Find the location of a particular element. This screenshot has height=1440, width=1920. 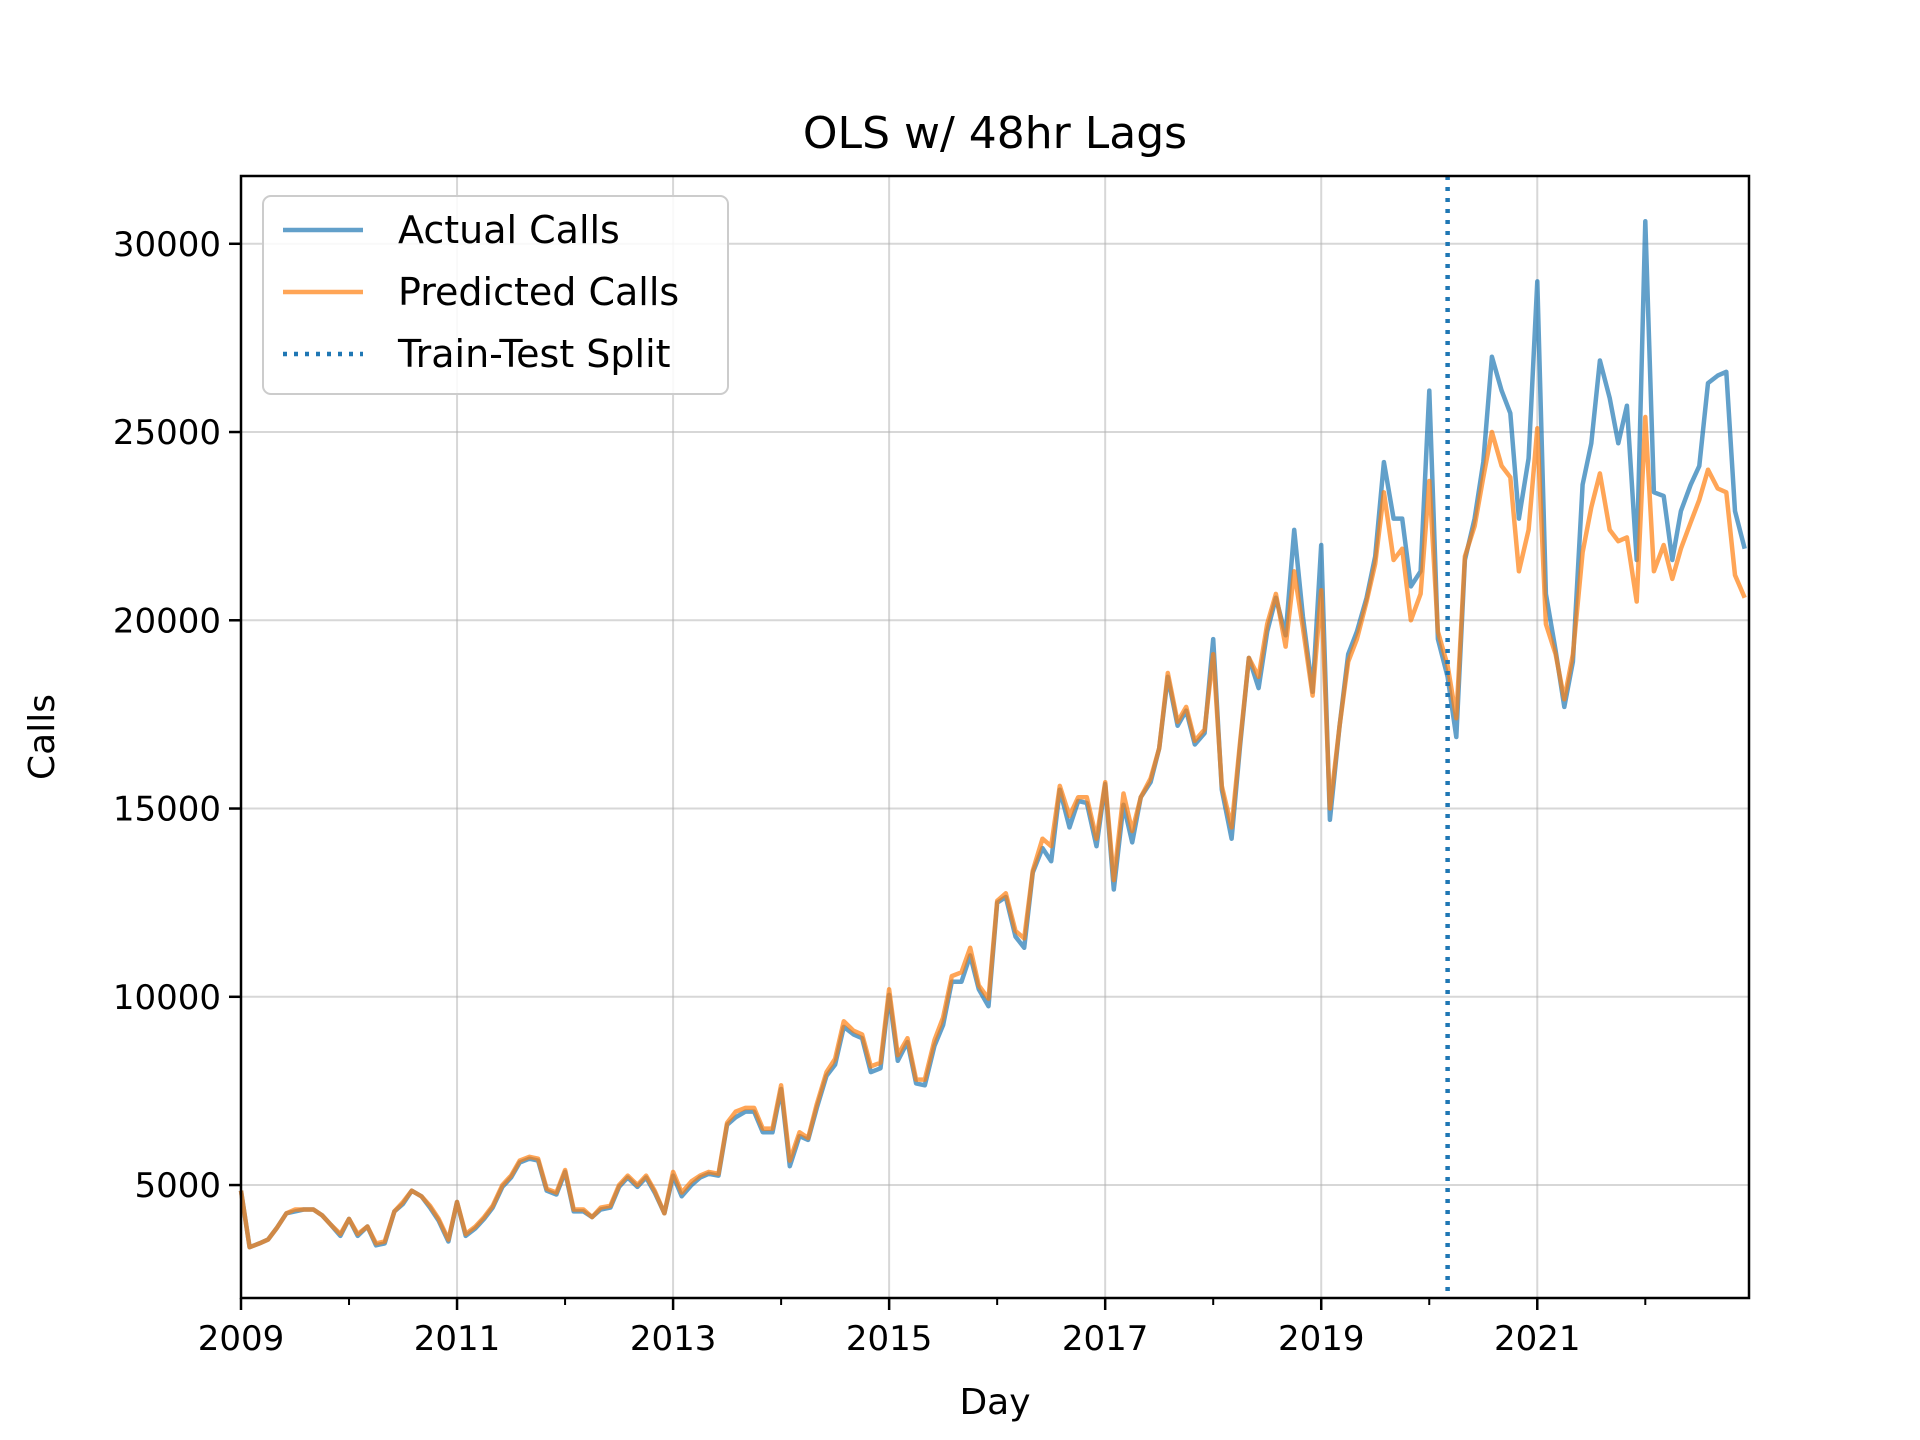

legend-box is located at coordinates (495, 295).